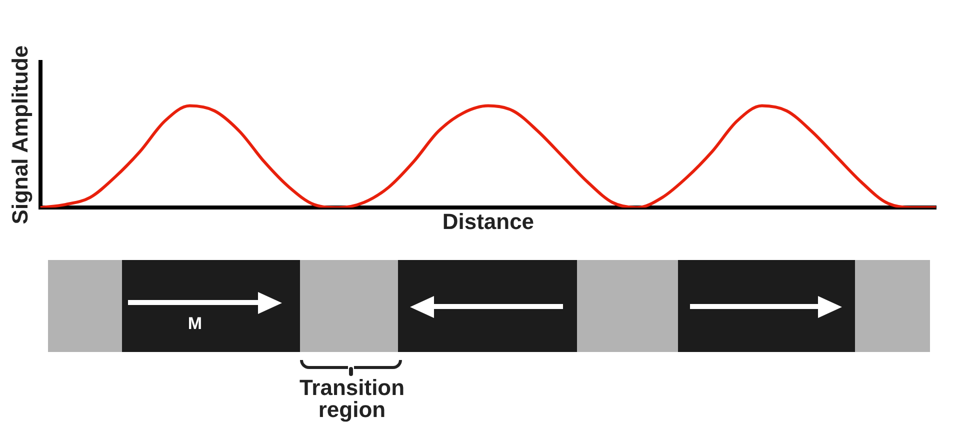 The width and height of the screenshot is (958, 433). I want to click on y-axis-title: Signal Amplitude, so click(19, 134).